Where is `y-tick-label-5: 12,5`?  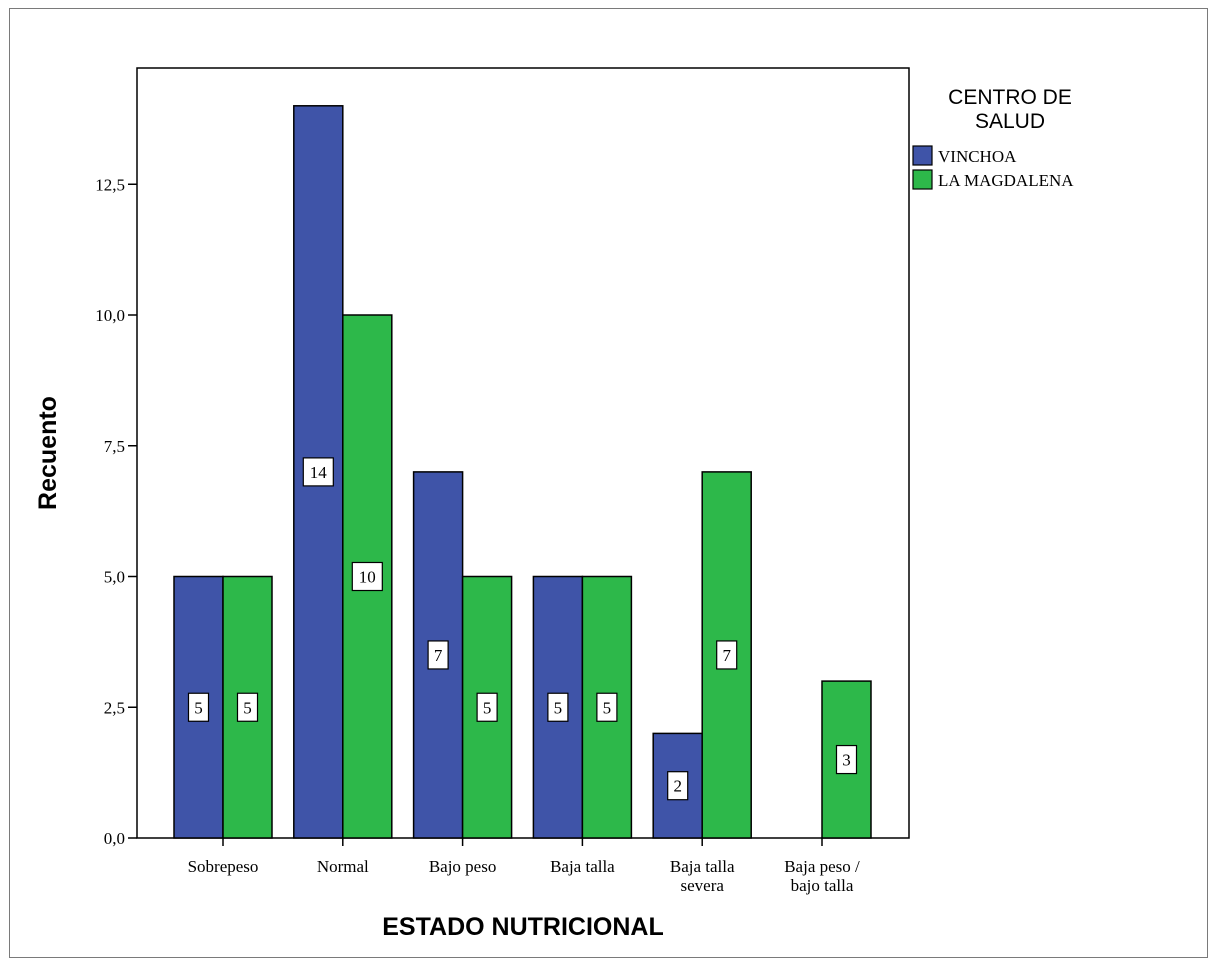 y-tick-label-5: 12,5 is located at coordinates (110, 184).